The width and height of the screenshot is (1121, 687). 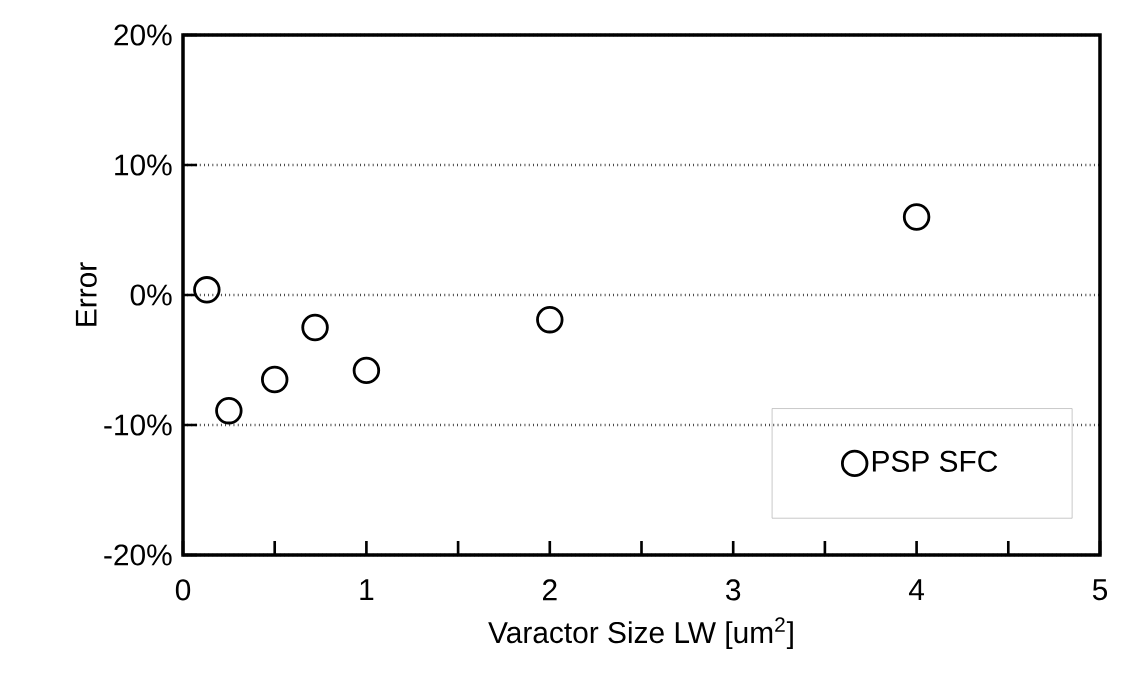 I want to click on x-tick-label: 4, so click(x=916, y=589).